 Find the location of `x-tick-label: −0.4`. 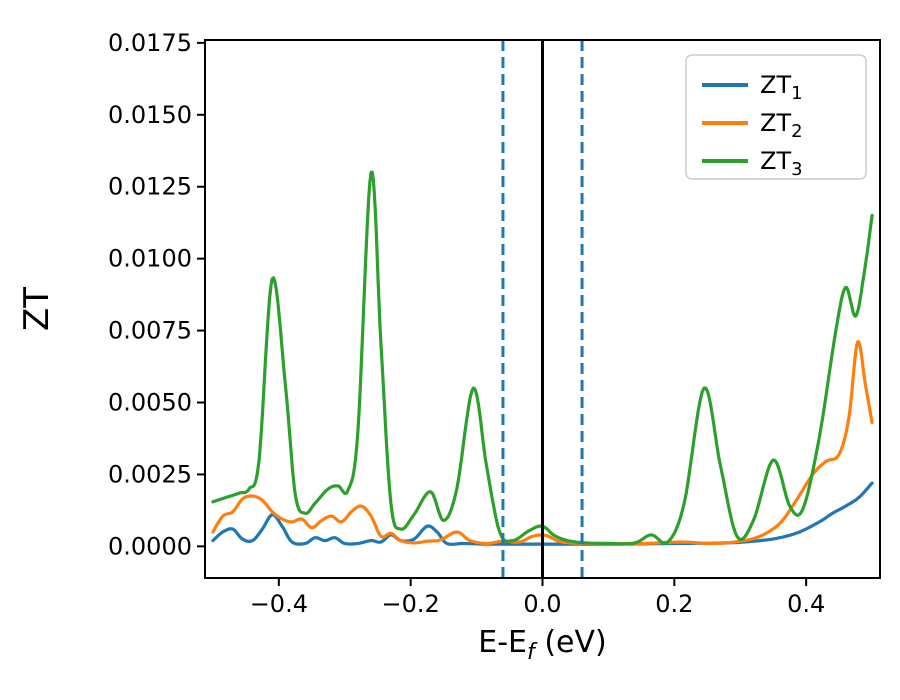

x-tick-label: −0.4 is located at coordinates (279, 604).